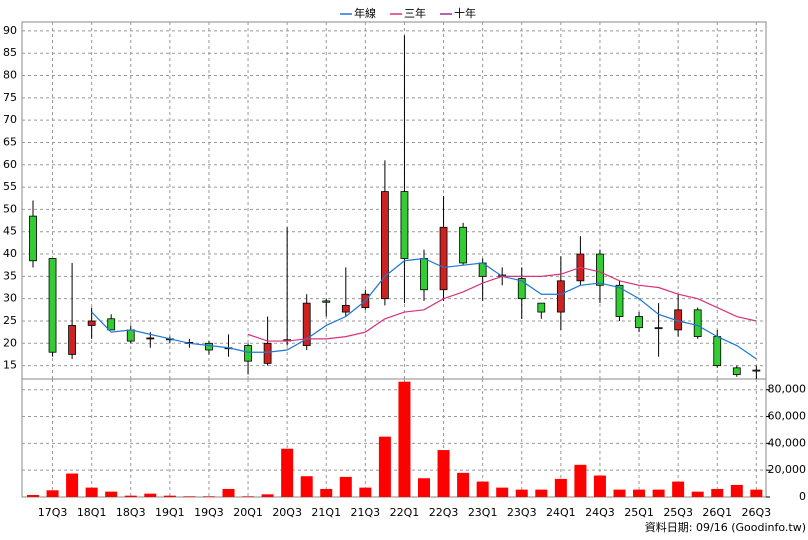  What do you see at coordinates (287, 512) in the screenshot?
I see `x-tick-label: 20Q3` at bounding box center [287, 512].